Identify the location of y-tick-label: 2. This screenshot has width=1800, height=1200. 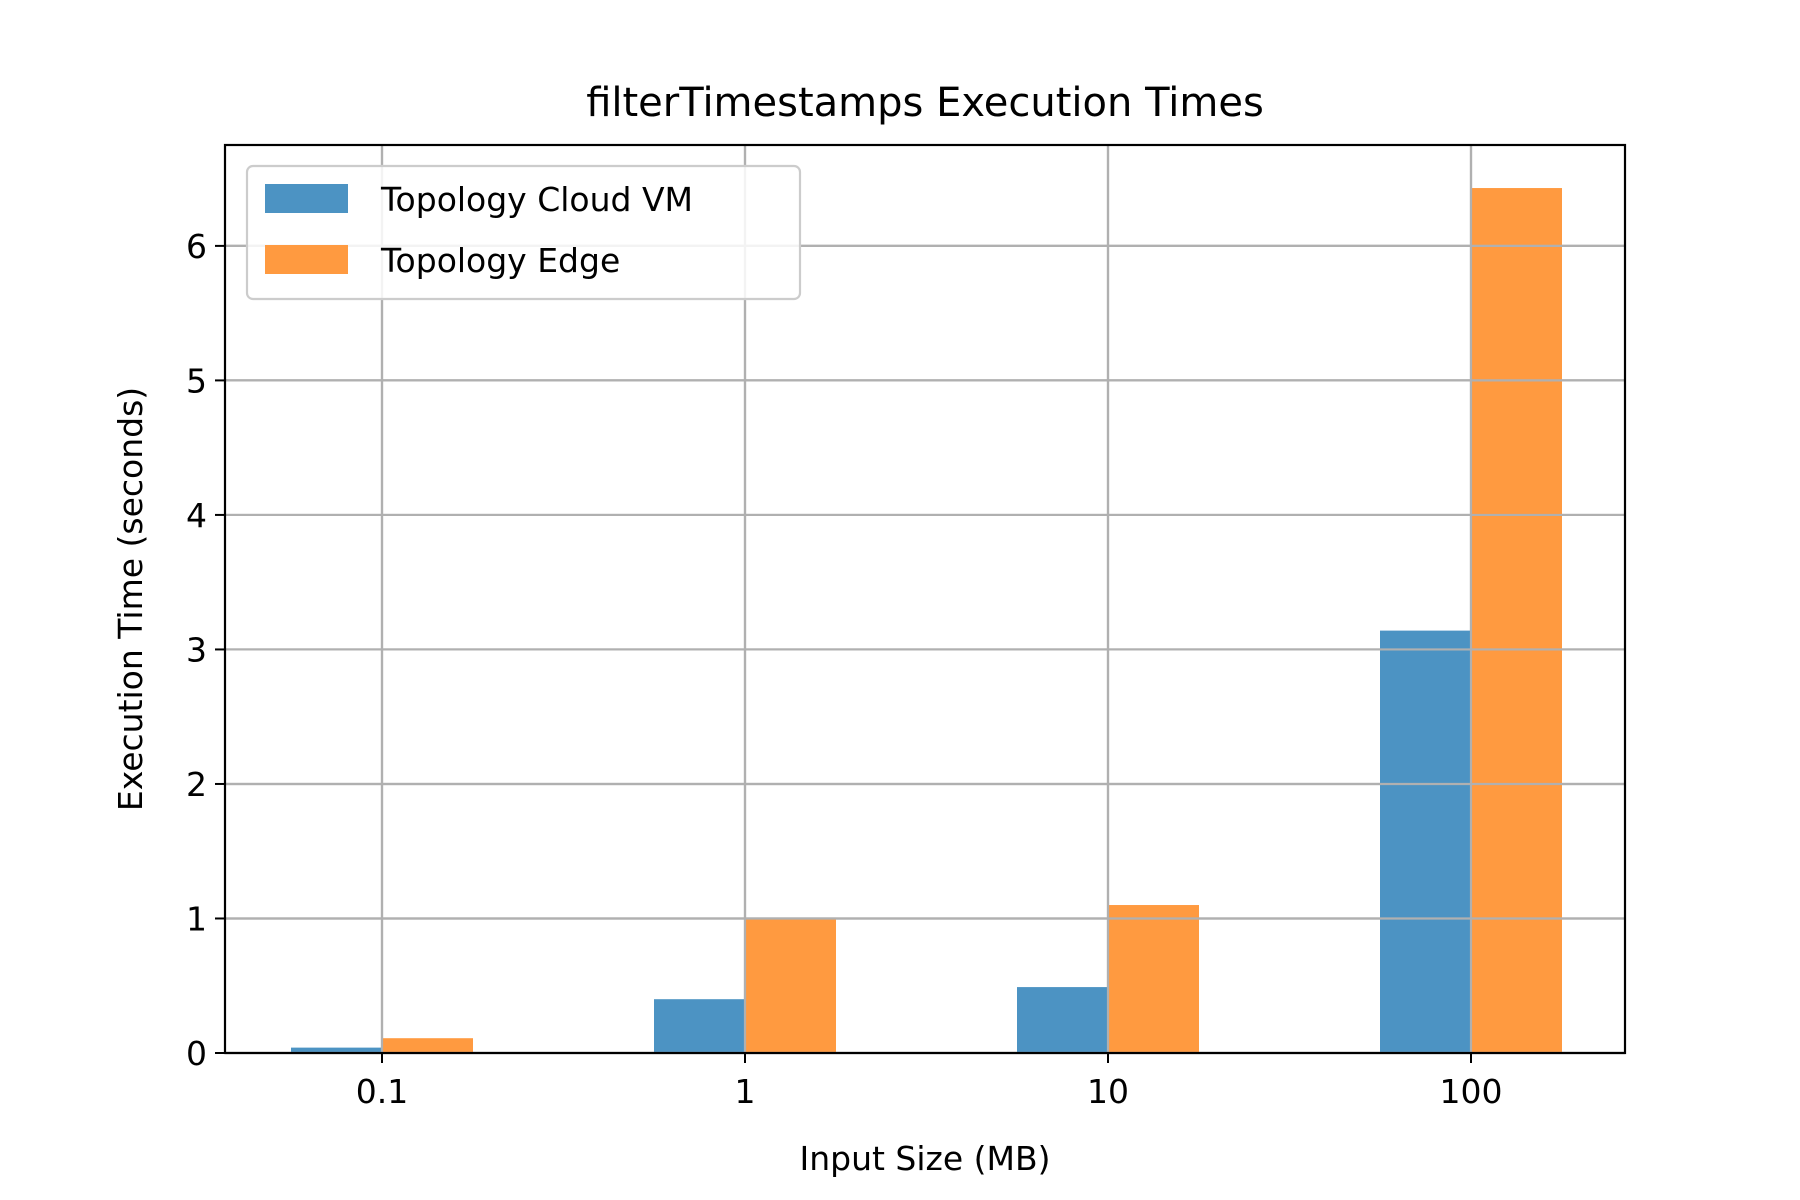
(196, 784).